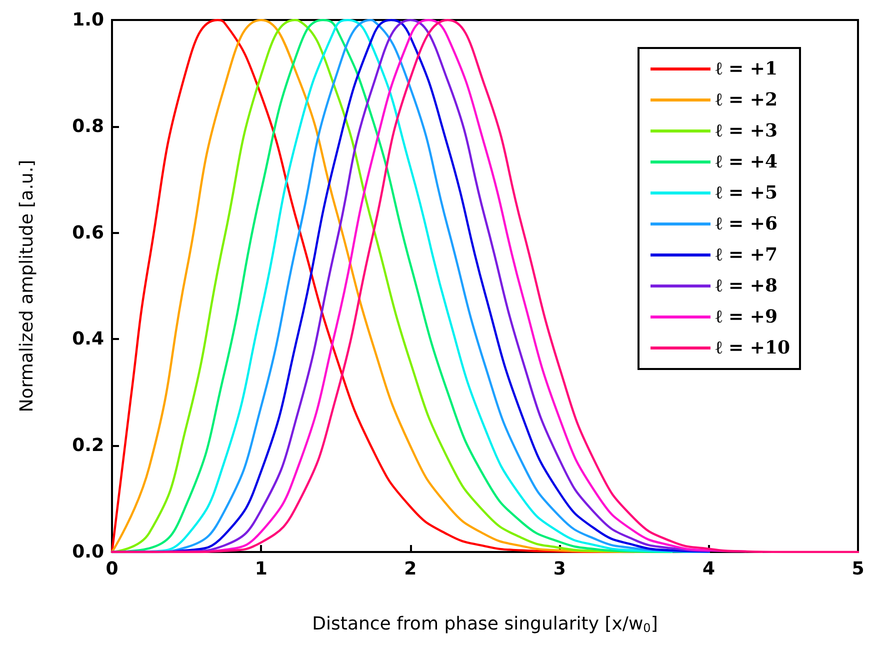 Image resolution: width=872 pixels, height=662 pixels. I want to click on legend-label: ℓ = +10, so click(753, 348).